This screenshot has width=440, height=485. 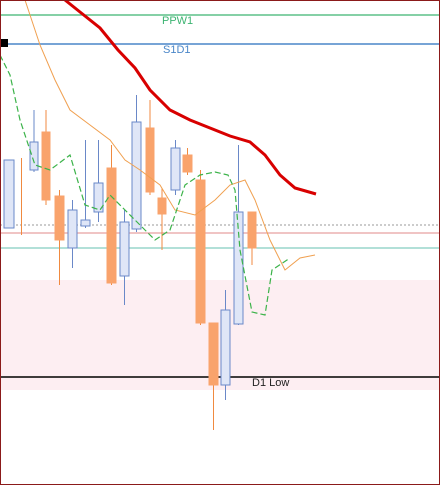 What do you see at coordinates (4, 43) in the screenshot?
I see `marker` at bounding box center [4, 43].